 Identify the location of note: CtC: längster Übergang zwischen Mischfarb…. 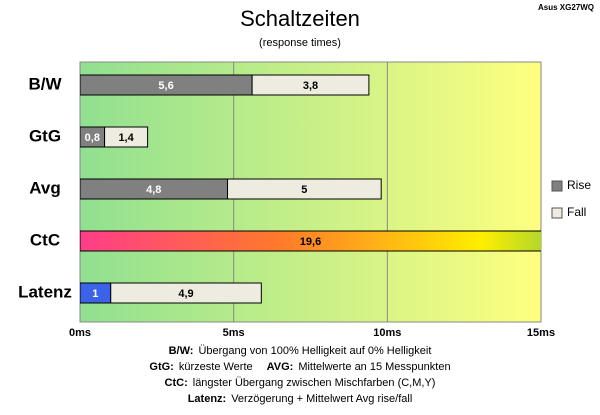
(300, 383).